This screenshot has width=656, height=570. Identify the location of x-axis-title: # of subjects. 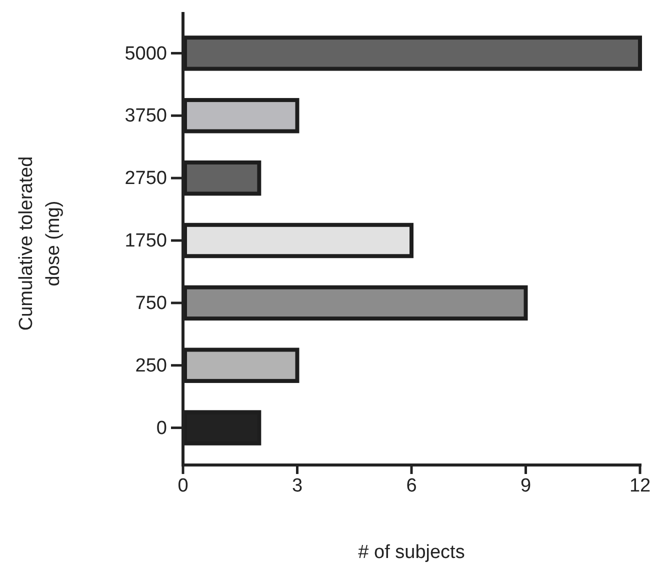
(411, 552).